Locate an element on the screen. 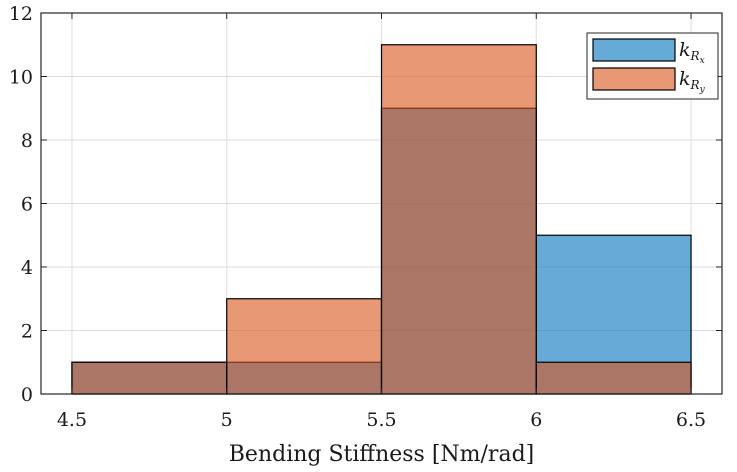  y-tick-label: 8 is located at coordinates (27, 141).